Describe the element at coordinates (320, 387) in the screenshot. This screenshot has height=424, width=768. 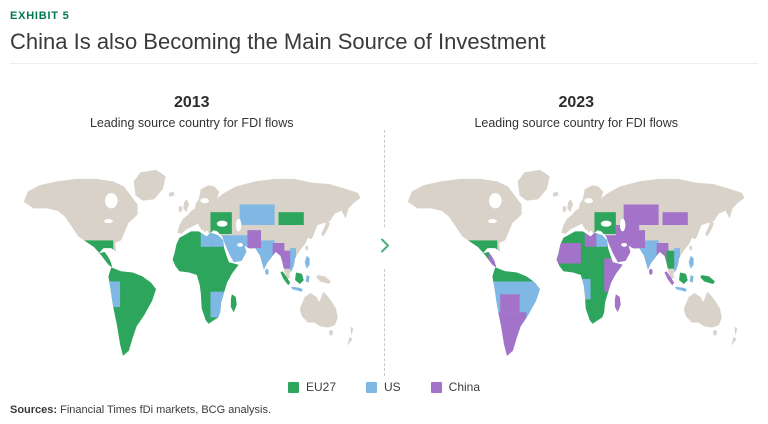
I see `legend-label: EU27` at that location.